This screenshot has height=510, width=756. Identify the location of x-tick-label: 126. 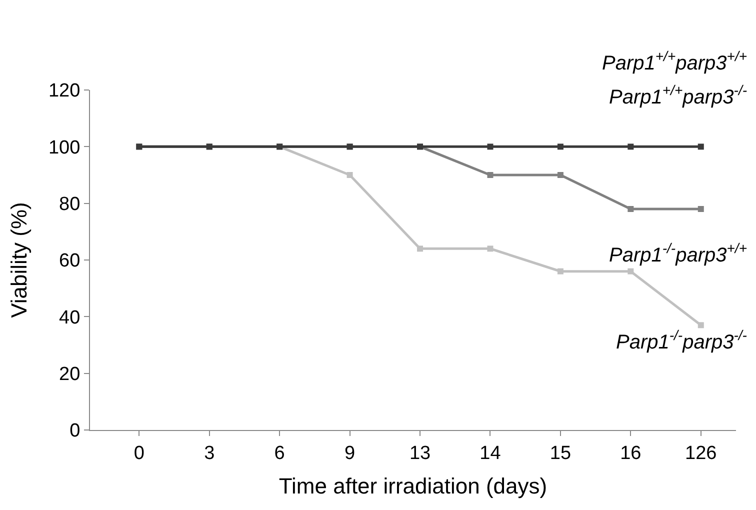
(701, 453).